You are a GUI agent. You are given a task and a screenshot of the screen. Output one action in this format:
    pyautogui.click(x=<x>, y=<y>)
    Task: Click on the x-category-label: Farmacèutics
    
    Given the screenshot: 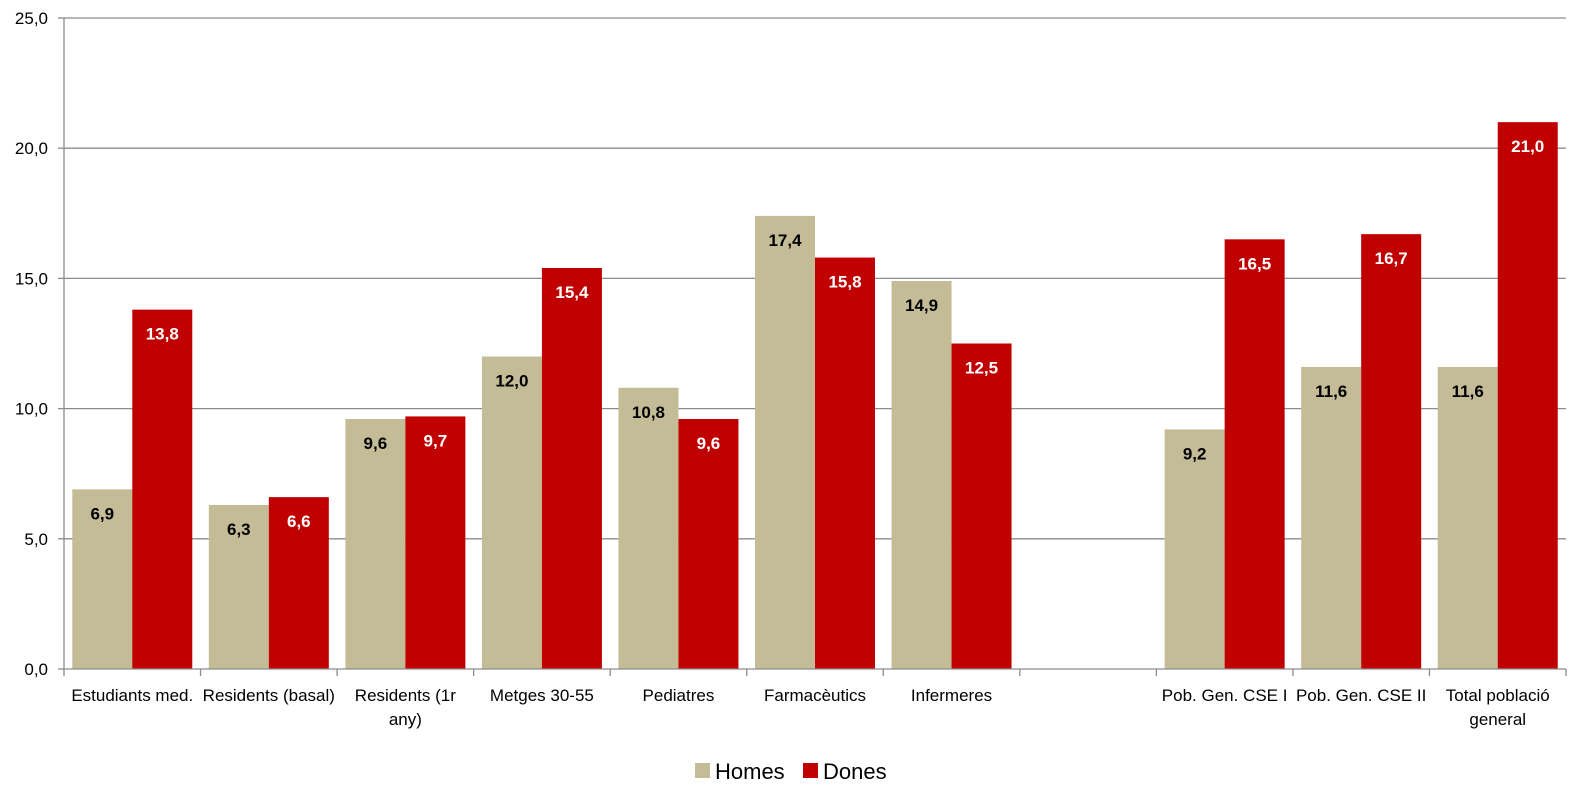 What is the action you would take?
    pyautogui.click(x=815, y=695)
    